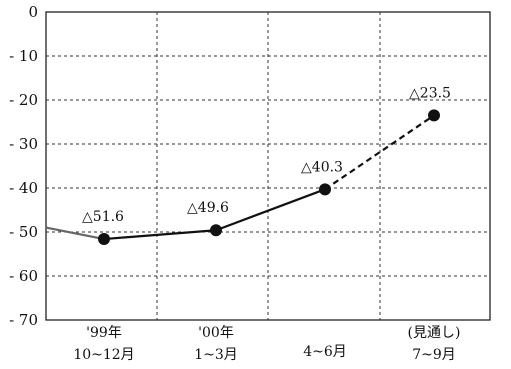 The image size is (511, 369). I want to click on series-lead-in-segment, so click(75, 233).